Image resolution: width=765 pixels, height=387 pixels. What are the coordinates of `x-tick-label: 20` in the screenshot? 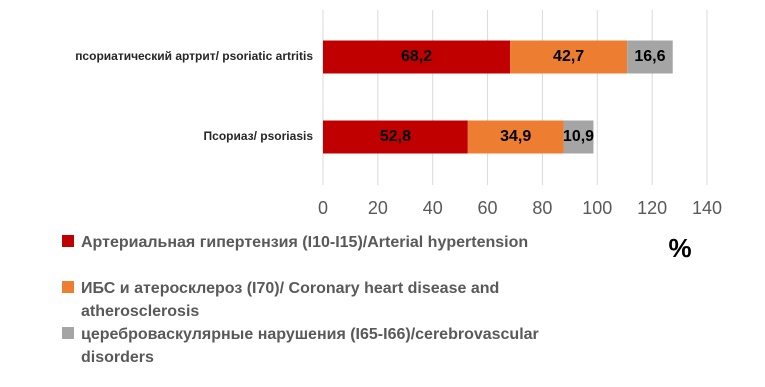 It's located at (378, 208).